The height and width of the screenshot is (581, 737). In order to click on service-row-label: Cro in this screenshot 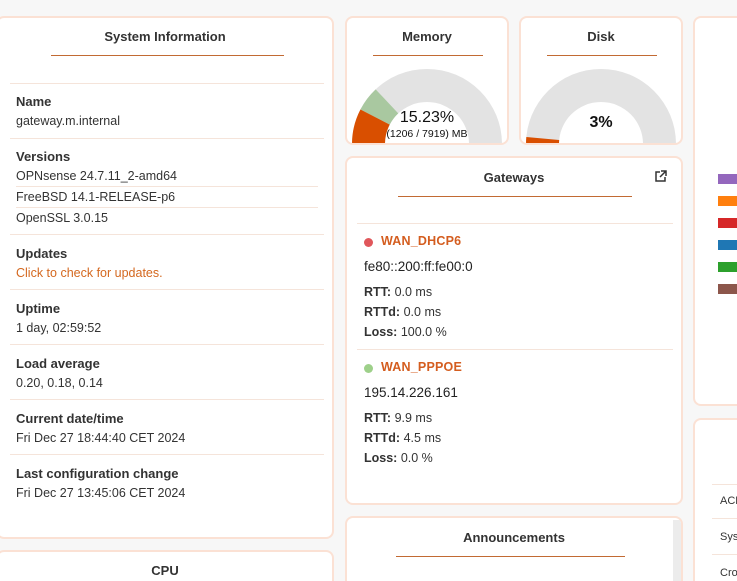, I will do `click(728, 573)`.